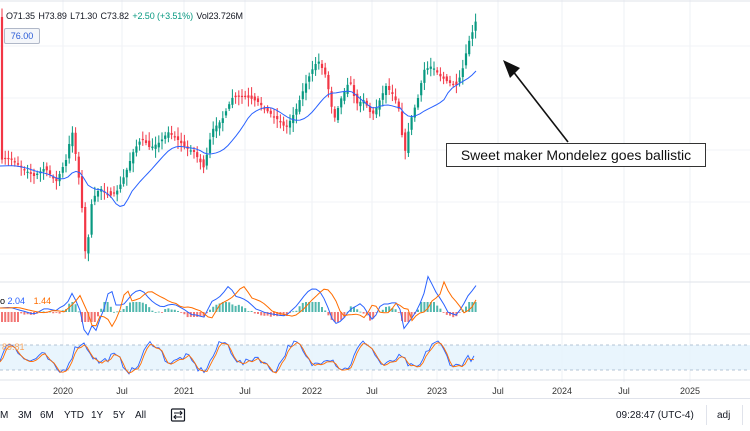 This screenshot has width=750, height=431. I want to click on range-button-5y: 5Y, so click(119, 415).